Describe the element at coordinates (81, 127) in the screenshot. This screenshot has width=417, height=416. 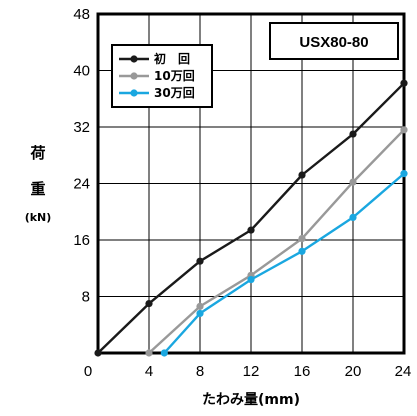
I see `y-tick-label: 32` at that location.